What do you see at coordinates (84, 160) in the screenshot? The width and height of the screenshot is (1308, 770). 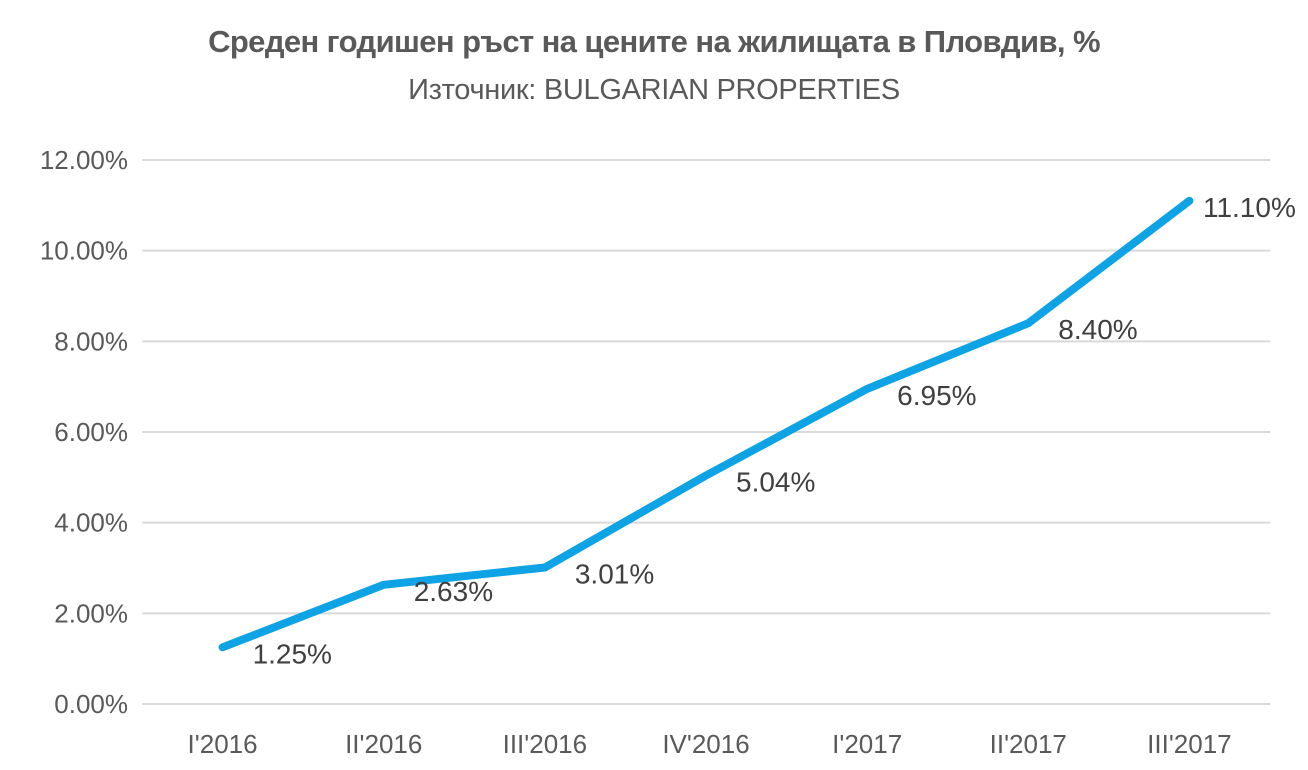 I see `y-axis-tick-label: 12.00%` at bounding box center [84, 160].